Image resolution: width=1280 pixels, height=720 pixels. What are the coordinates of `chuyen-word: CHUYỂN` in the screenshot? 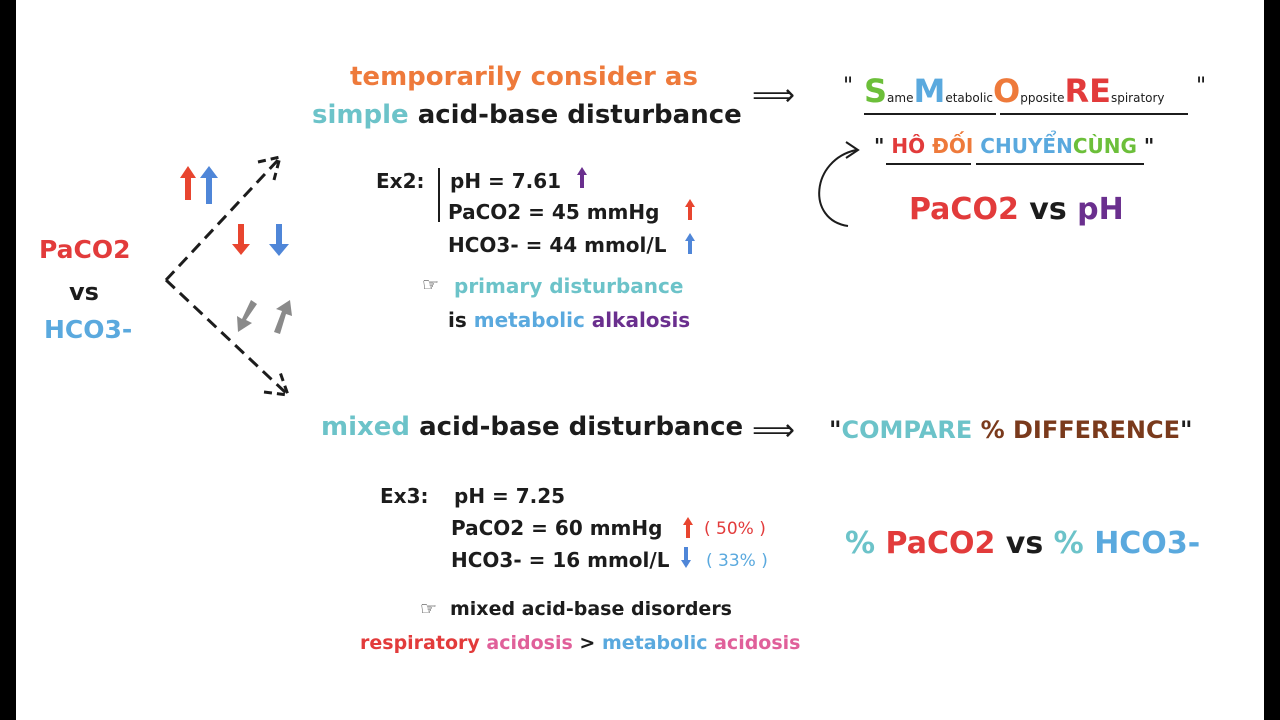 It's located at (1026, 146).